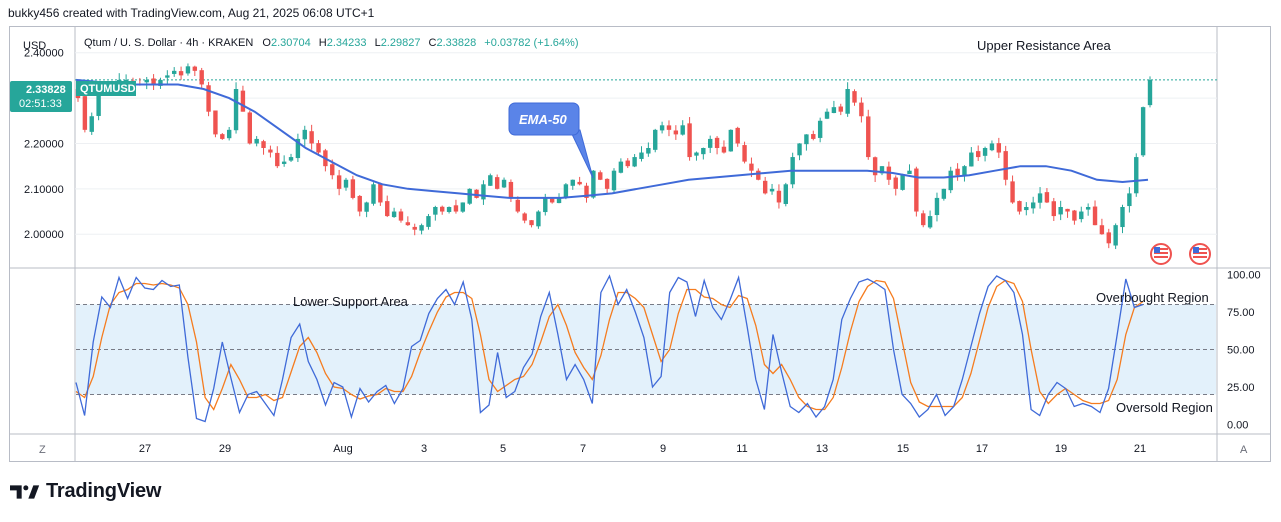 The image size is (1281, 522). What do you see at coordinates (1244, 450) in the screenshot?
I see `auto-scale-button: A` at bounding box center [1244, 450].